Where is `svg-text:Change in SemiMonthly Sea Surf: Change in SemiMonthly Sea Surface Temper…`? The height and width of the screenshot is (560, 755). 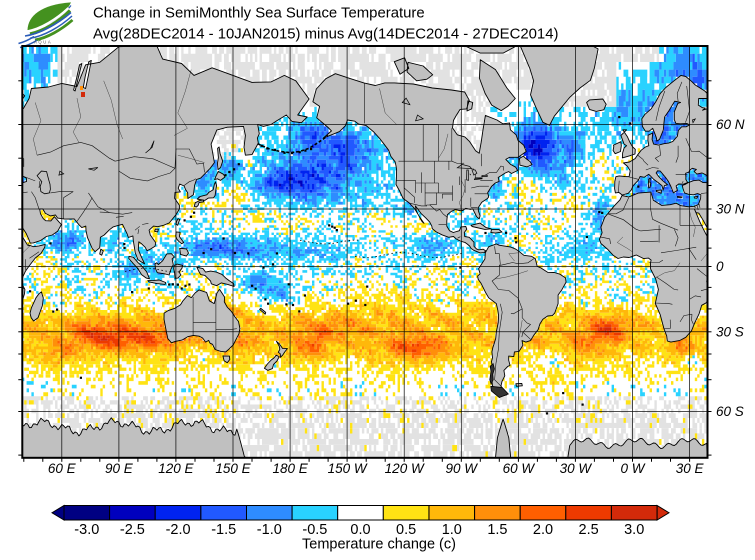 svg-text:Change in SemiMonthly Sea Surf: Change in SemiMonthly Sea Surface Temper… is located at coordinates (259, 14).